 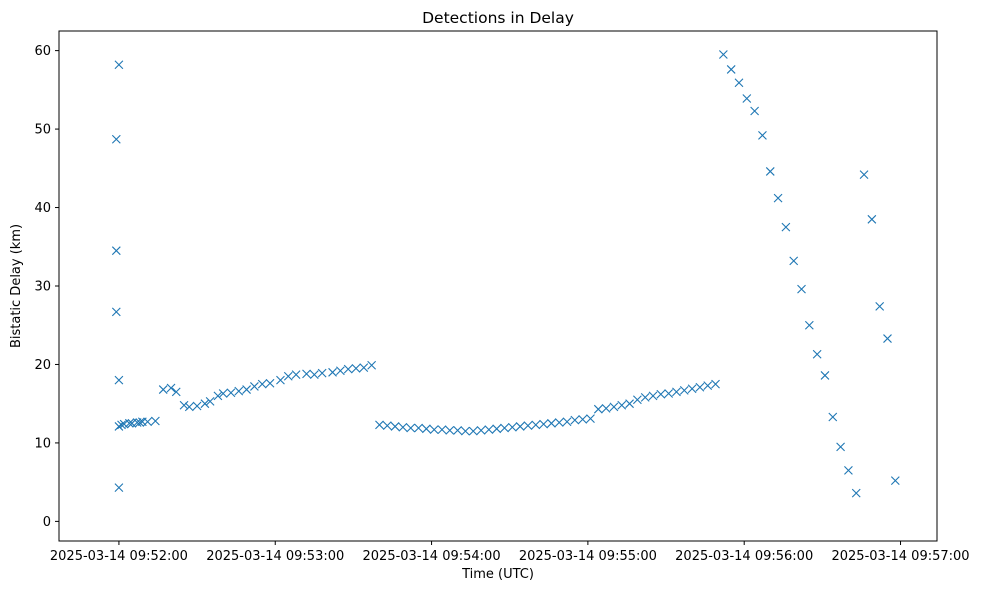 What do you see at coordinates (42, 287) in the screenshot?
I see `y-tick-label: 30` at bounding box center [42, 287].